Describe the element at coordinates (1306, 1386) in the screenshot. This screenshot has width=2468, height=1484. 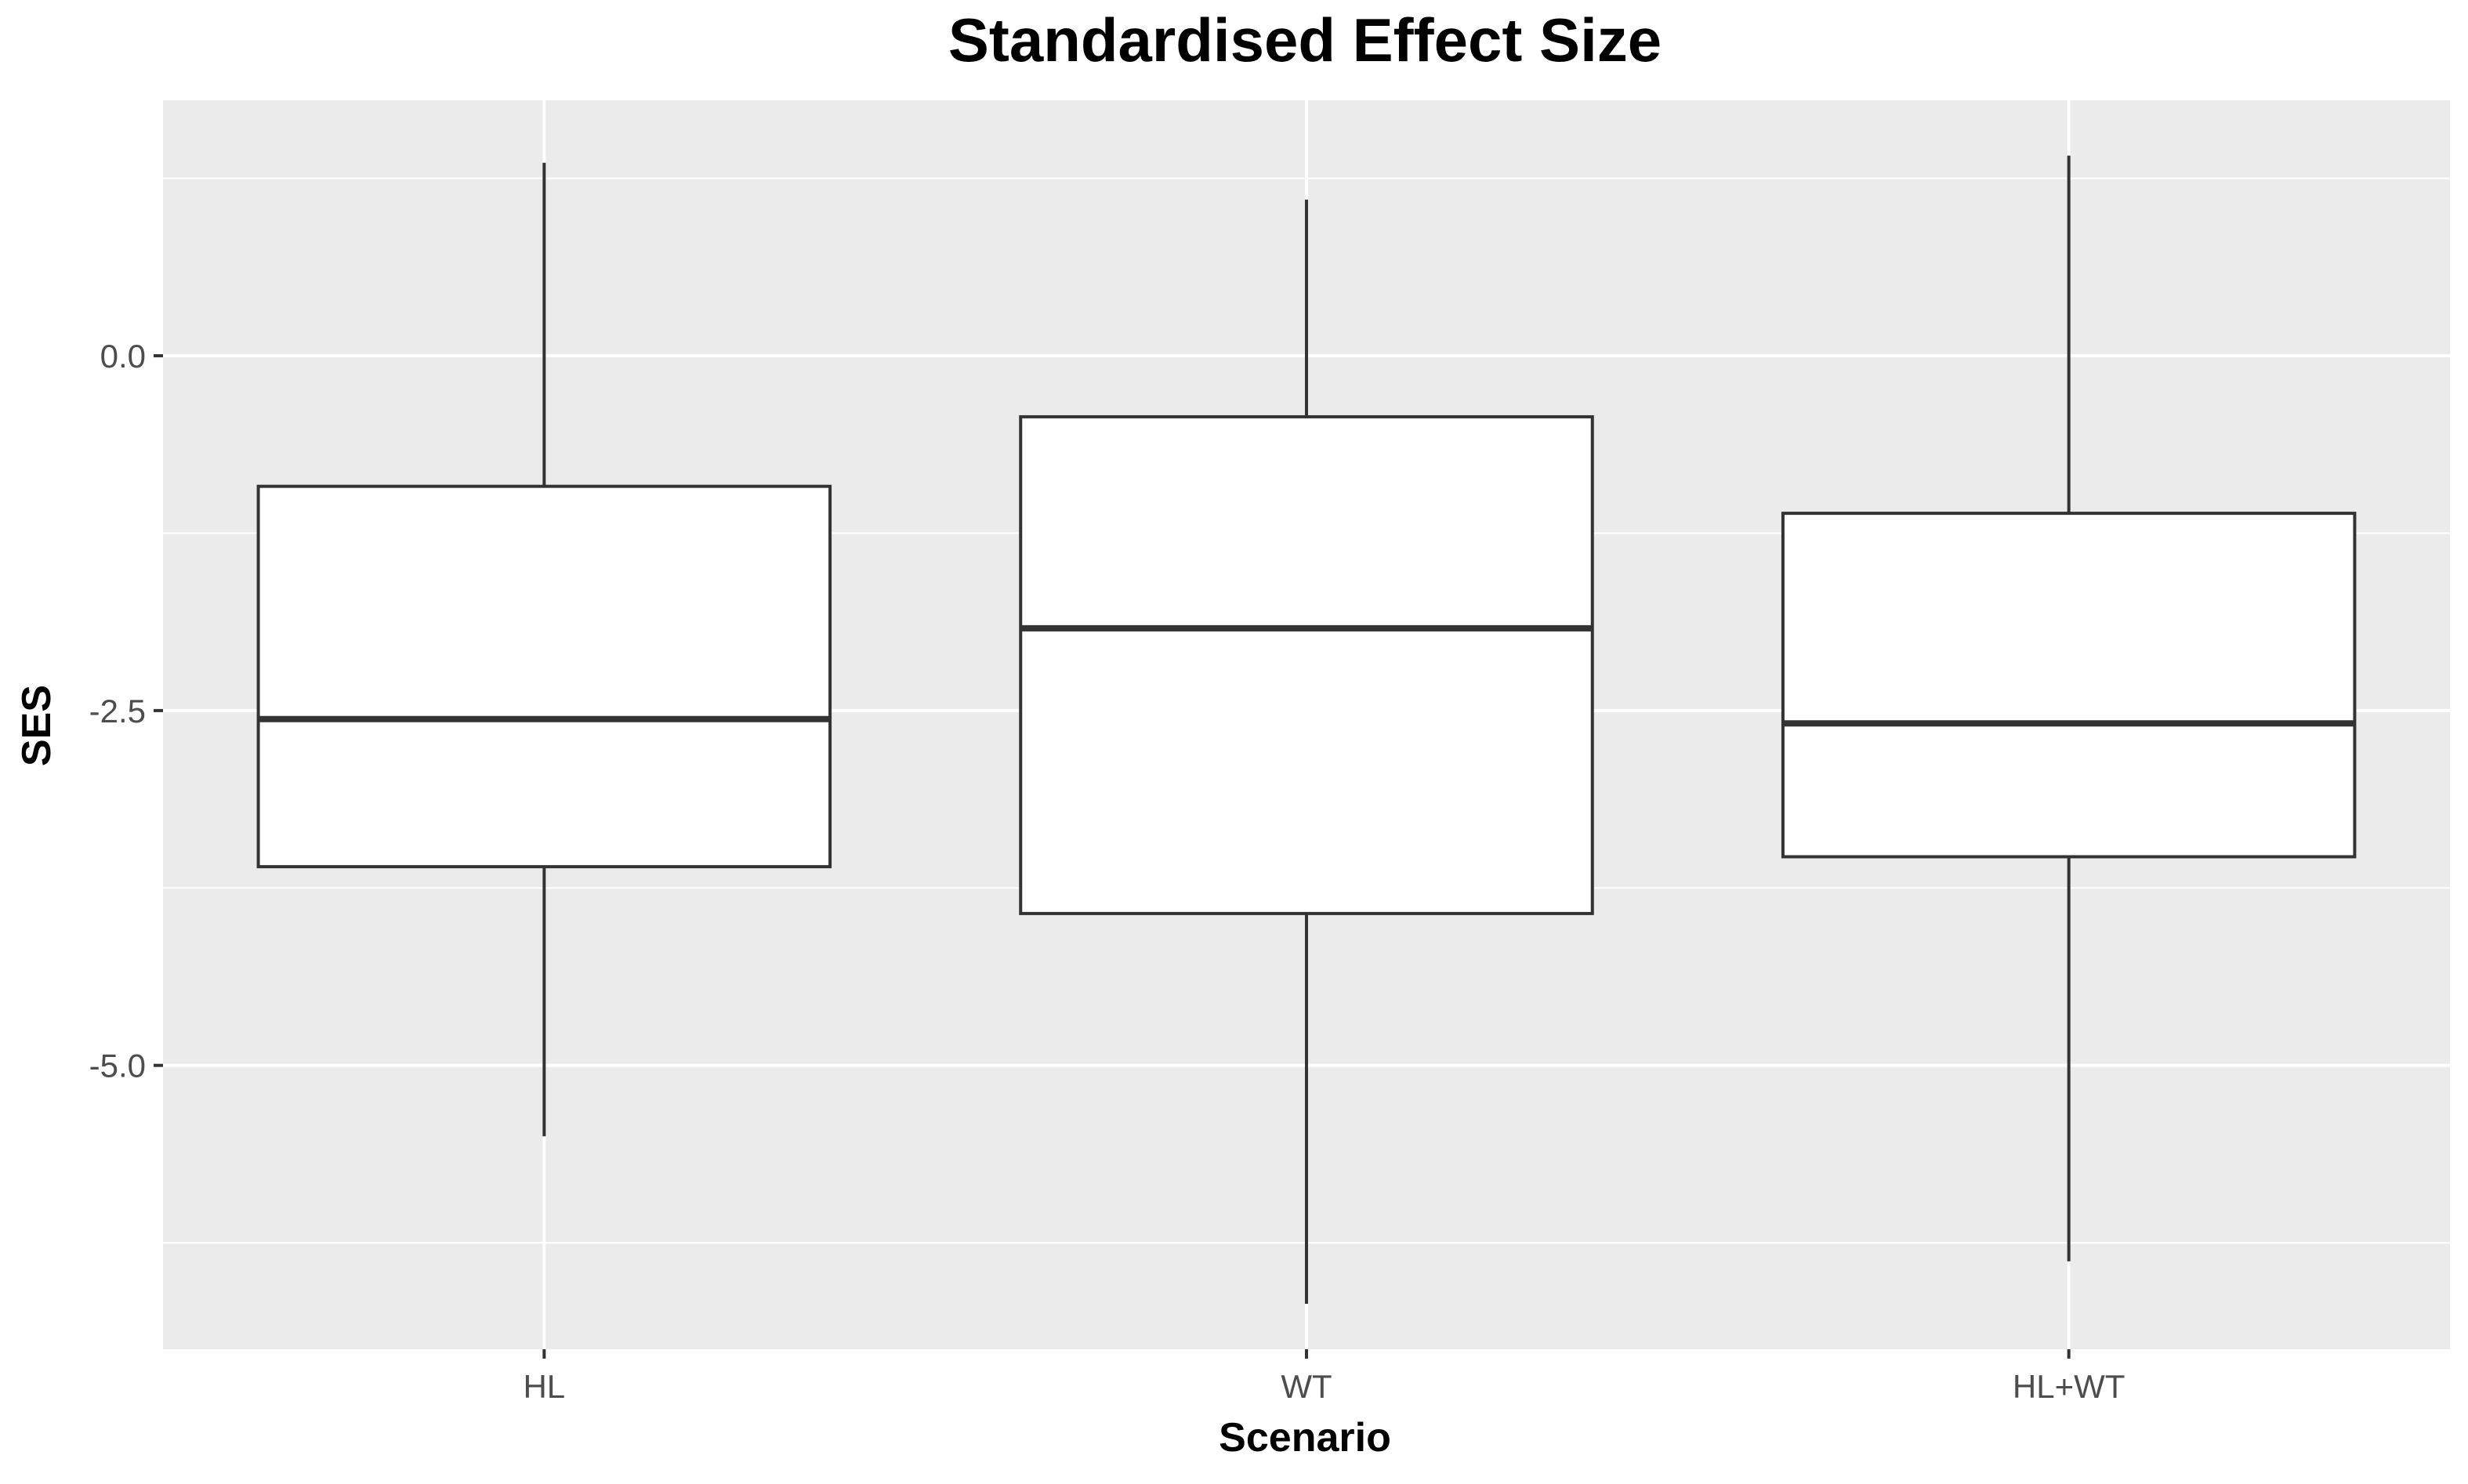
I see `x-tick-label: WT` at that location.